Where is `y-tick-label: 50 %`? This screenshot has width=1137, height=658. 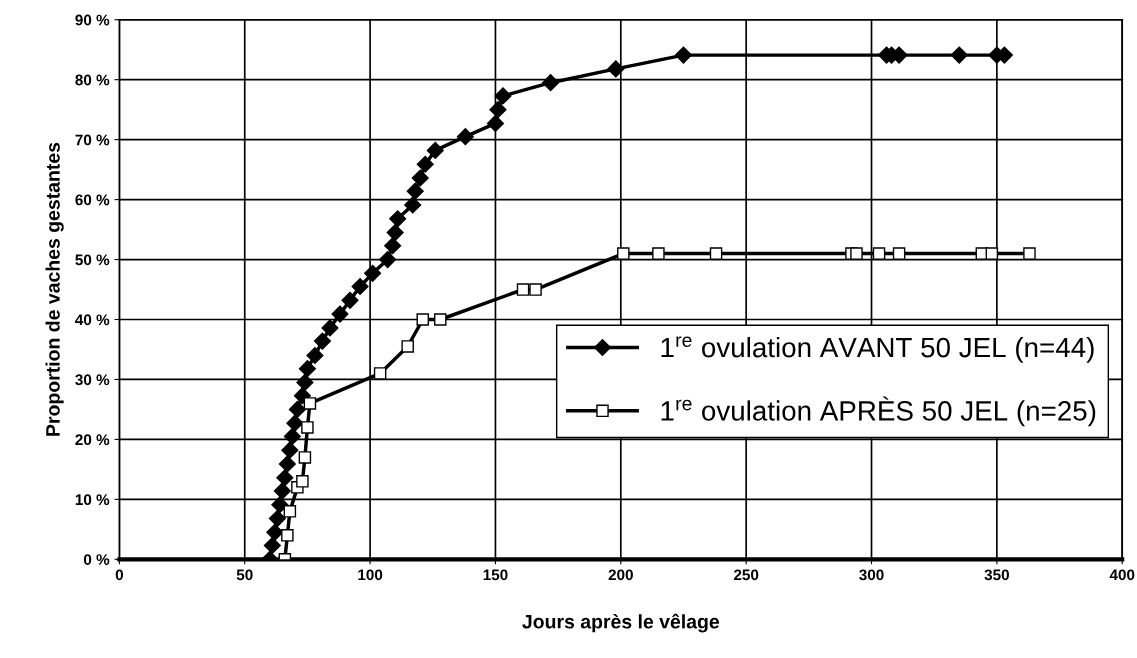
y-tick-label: 50 % is located at coordinates (92, 260).